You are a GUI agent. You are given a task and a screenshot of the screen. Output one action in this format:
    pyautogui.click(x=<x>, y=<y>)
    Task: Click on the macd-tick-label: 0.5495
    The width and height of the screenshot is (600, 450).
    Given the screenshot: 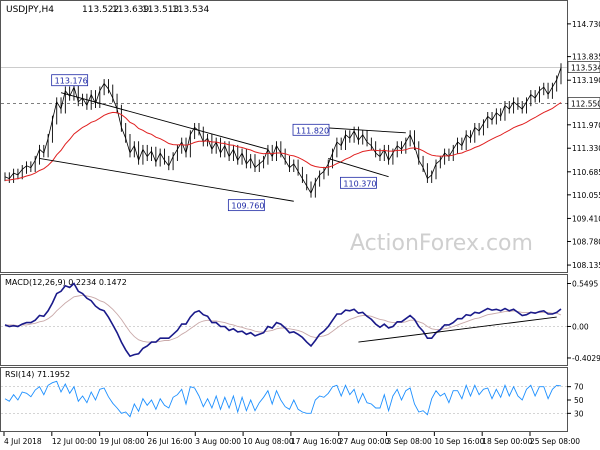 What is the action you would take?
    pyautogui.click(x=585, y=284)
    